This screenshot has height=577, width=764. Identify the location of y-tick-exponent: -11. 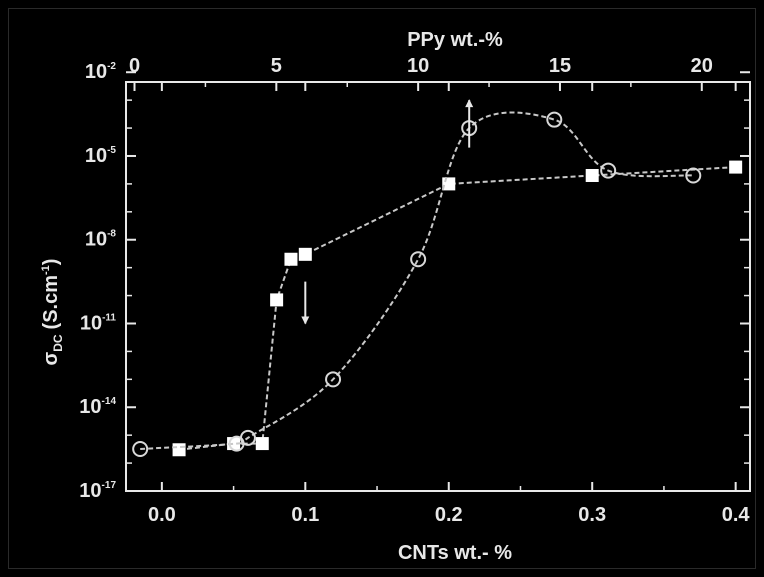
(109, 317).